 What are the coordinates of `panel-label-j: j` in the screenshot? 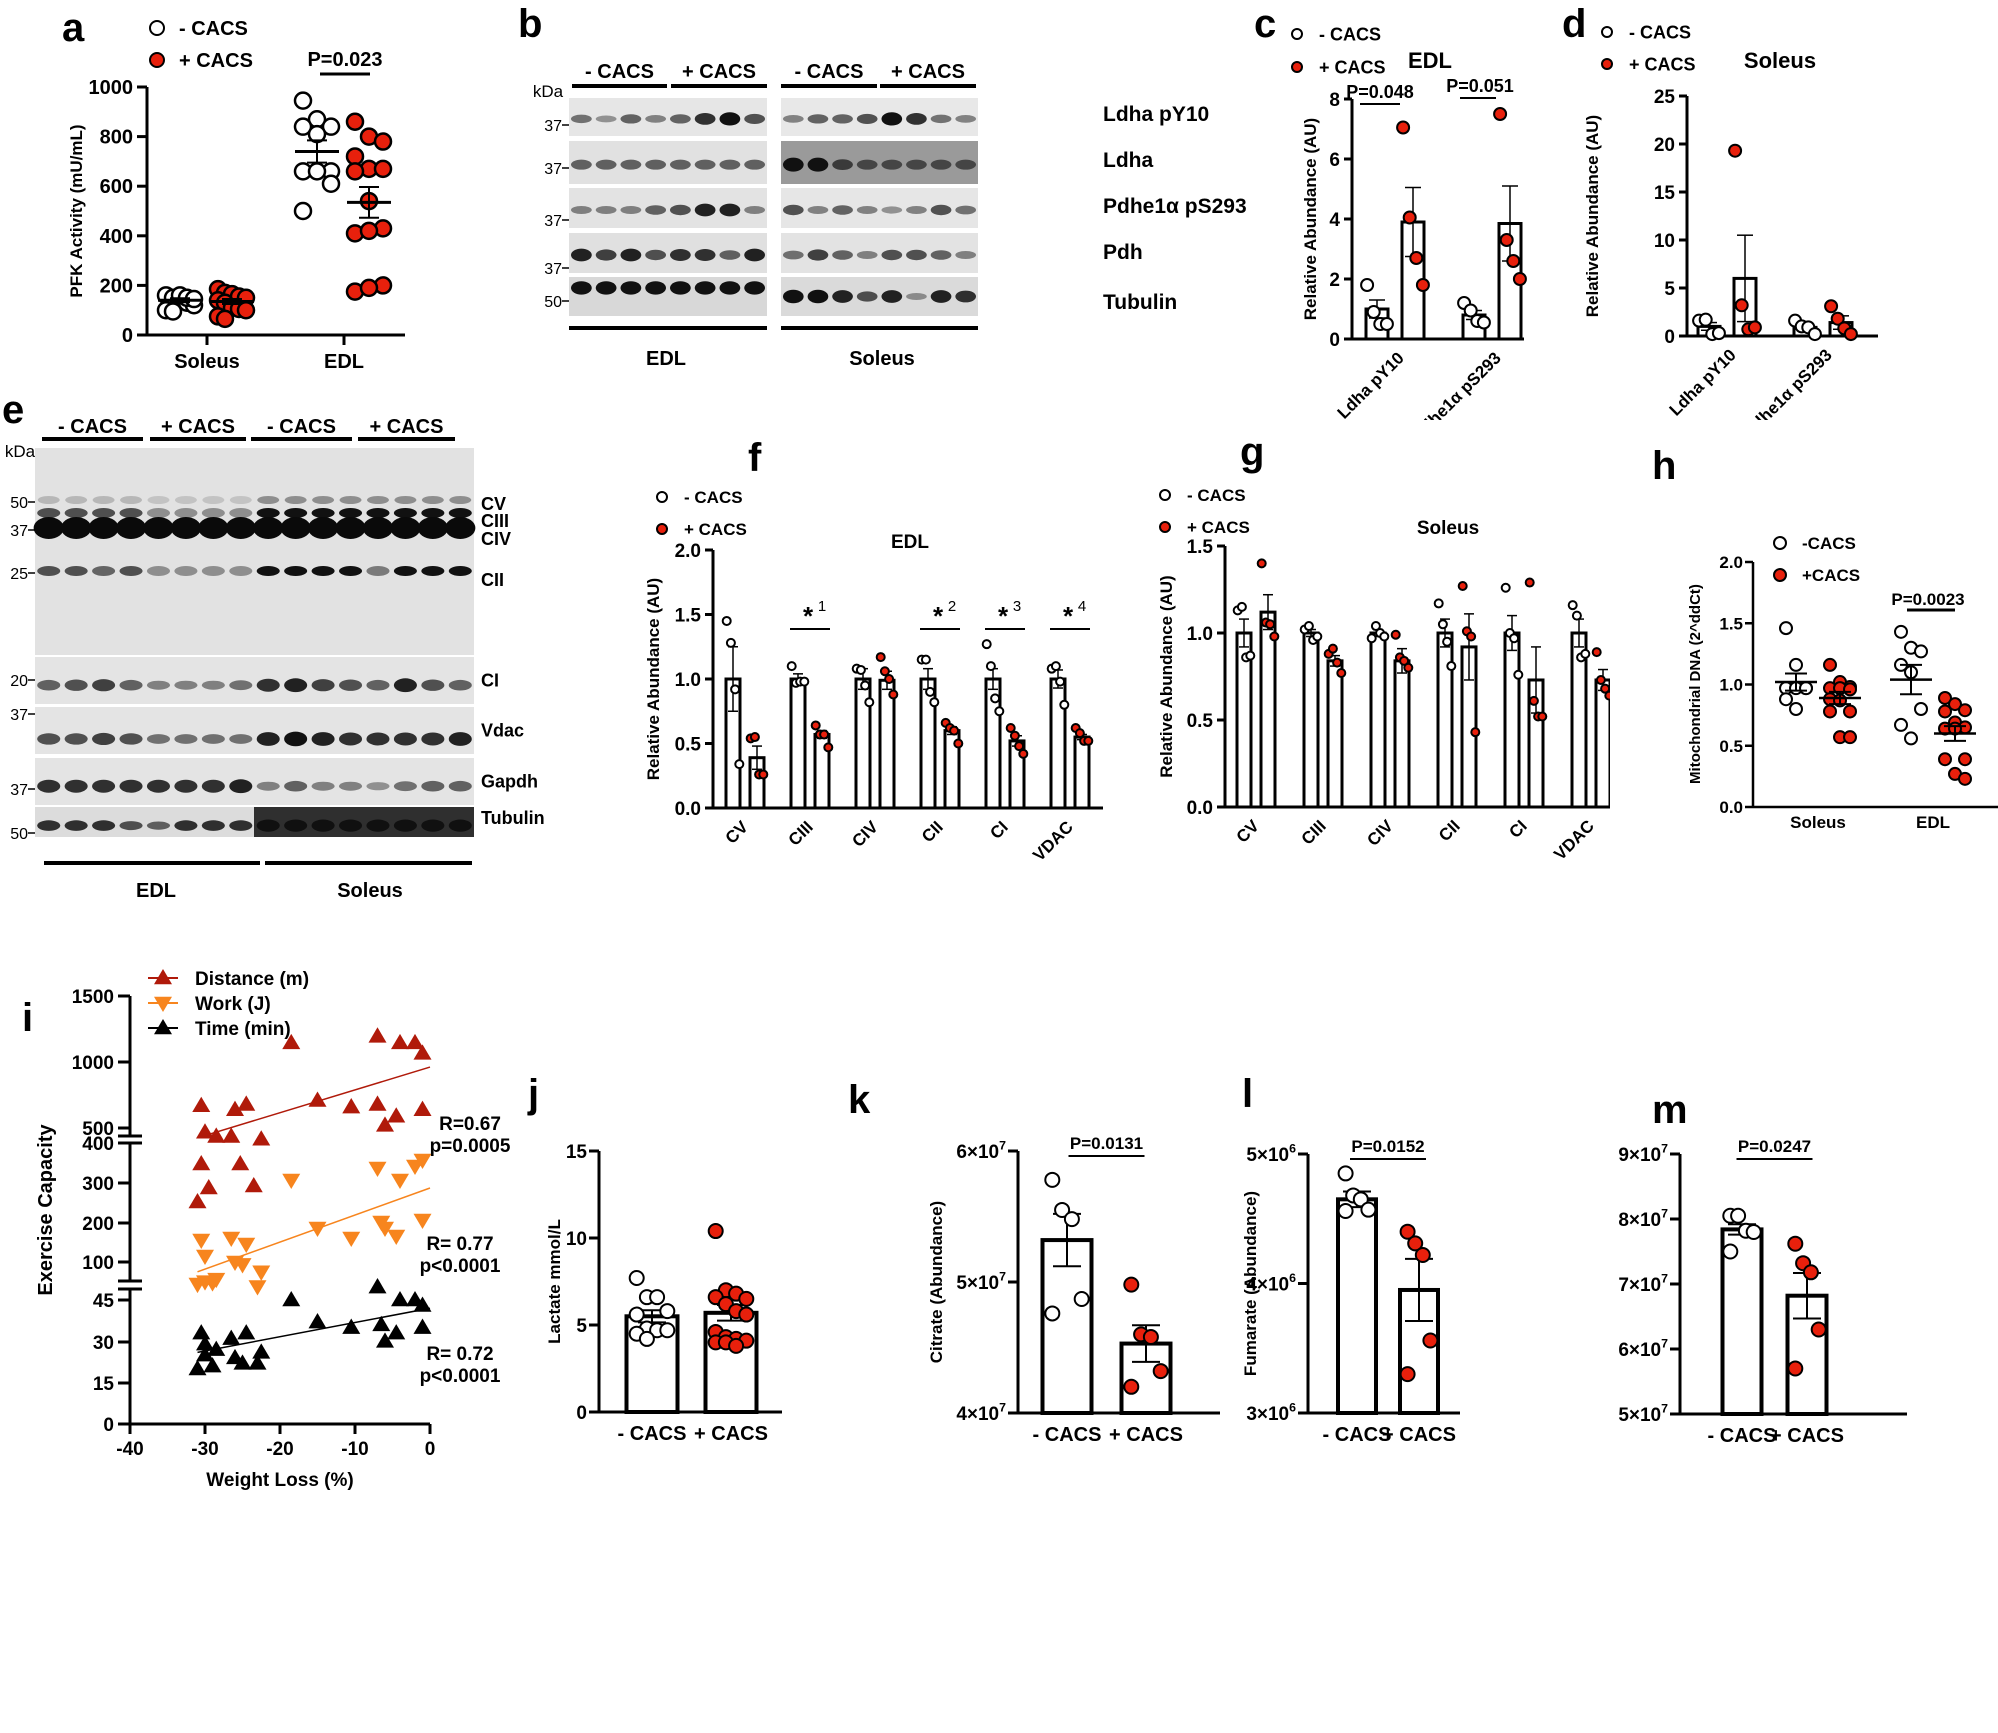 It's located at (534, 1094).